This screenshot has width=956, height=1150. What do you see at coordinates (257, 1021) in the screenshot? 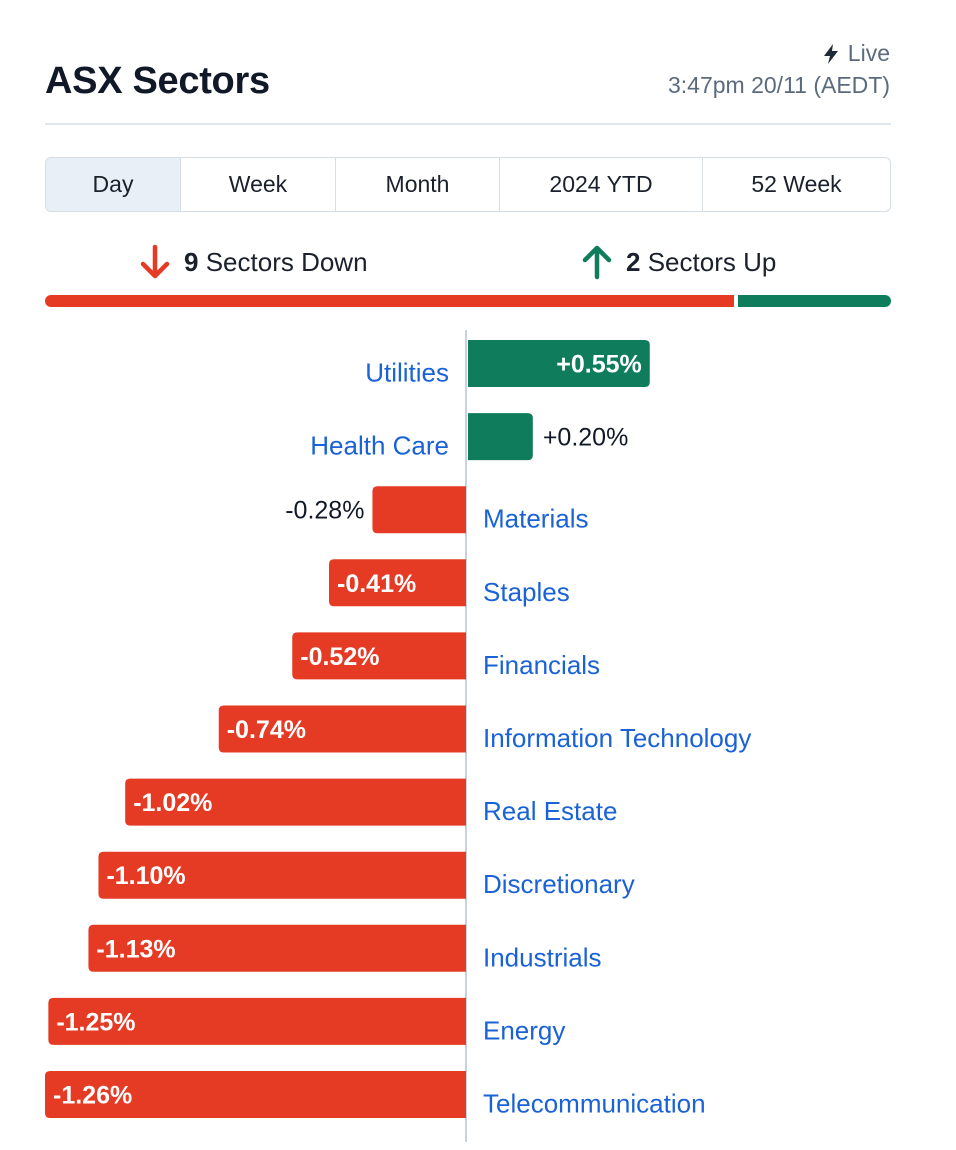
I see `bar-energy` at bounding box center [257, 1021].